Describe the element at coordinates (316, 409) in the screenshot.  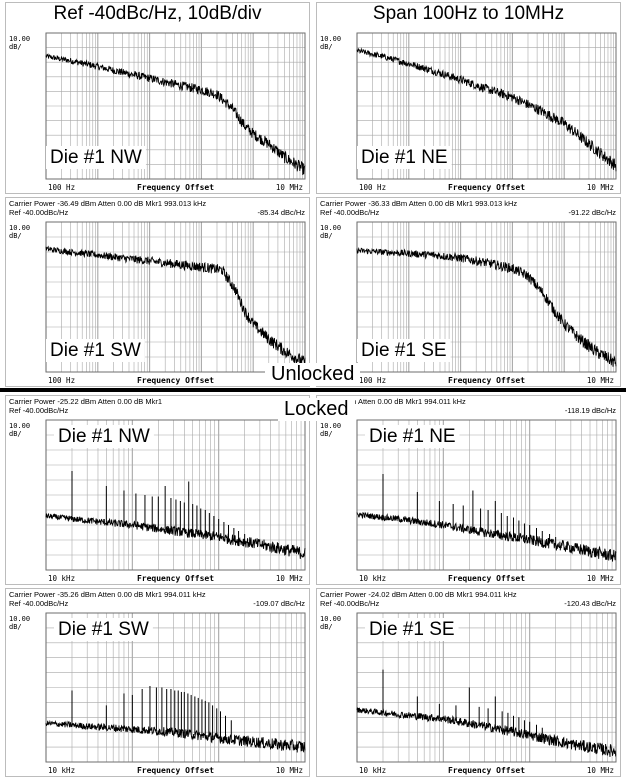
I see `locked-label: Locked` at that location.